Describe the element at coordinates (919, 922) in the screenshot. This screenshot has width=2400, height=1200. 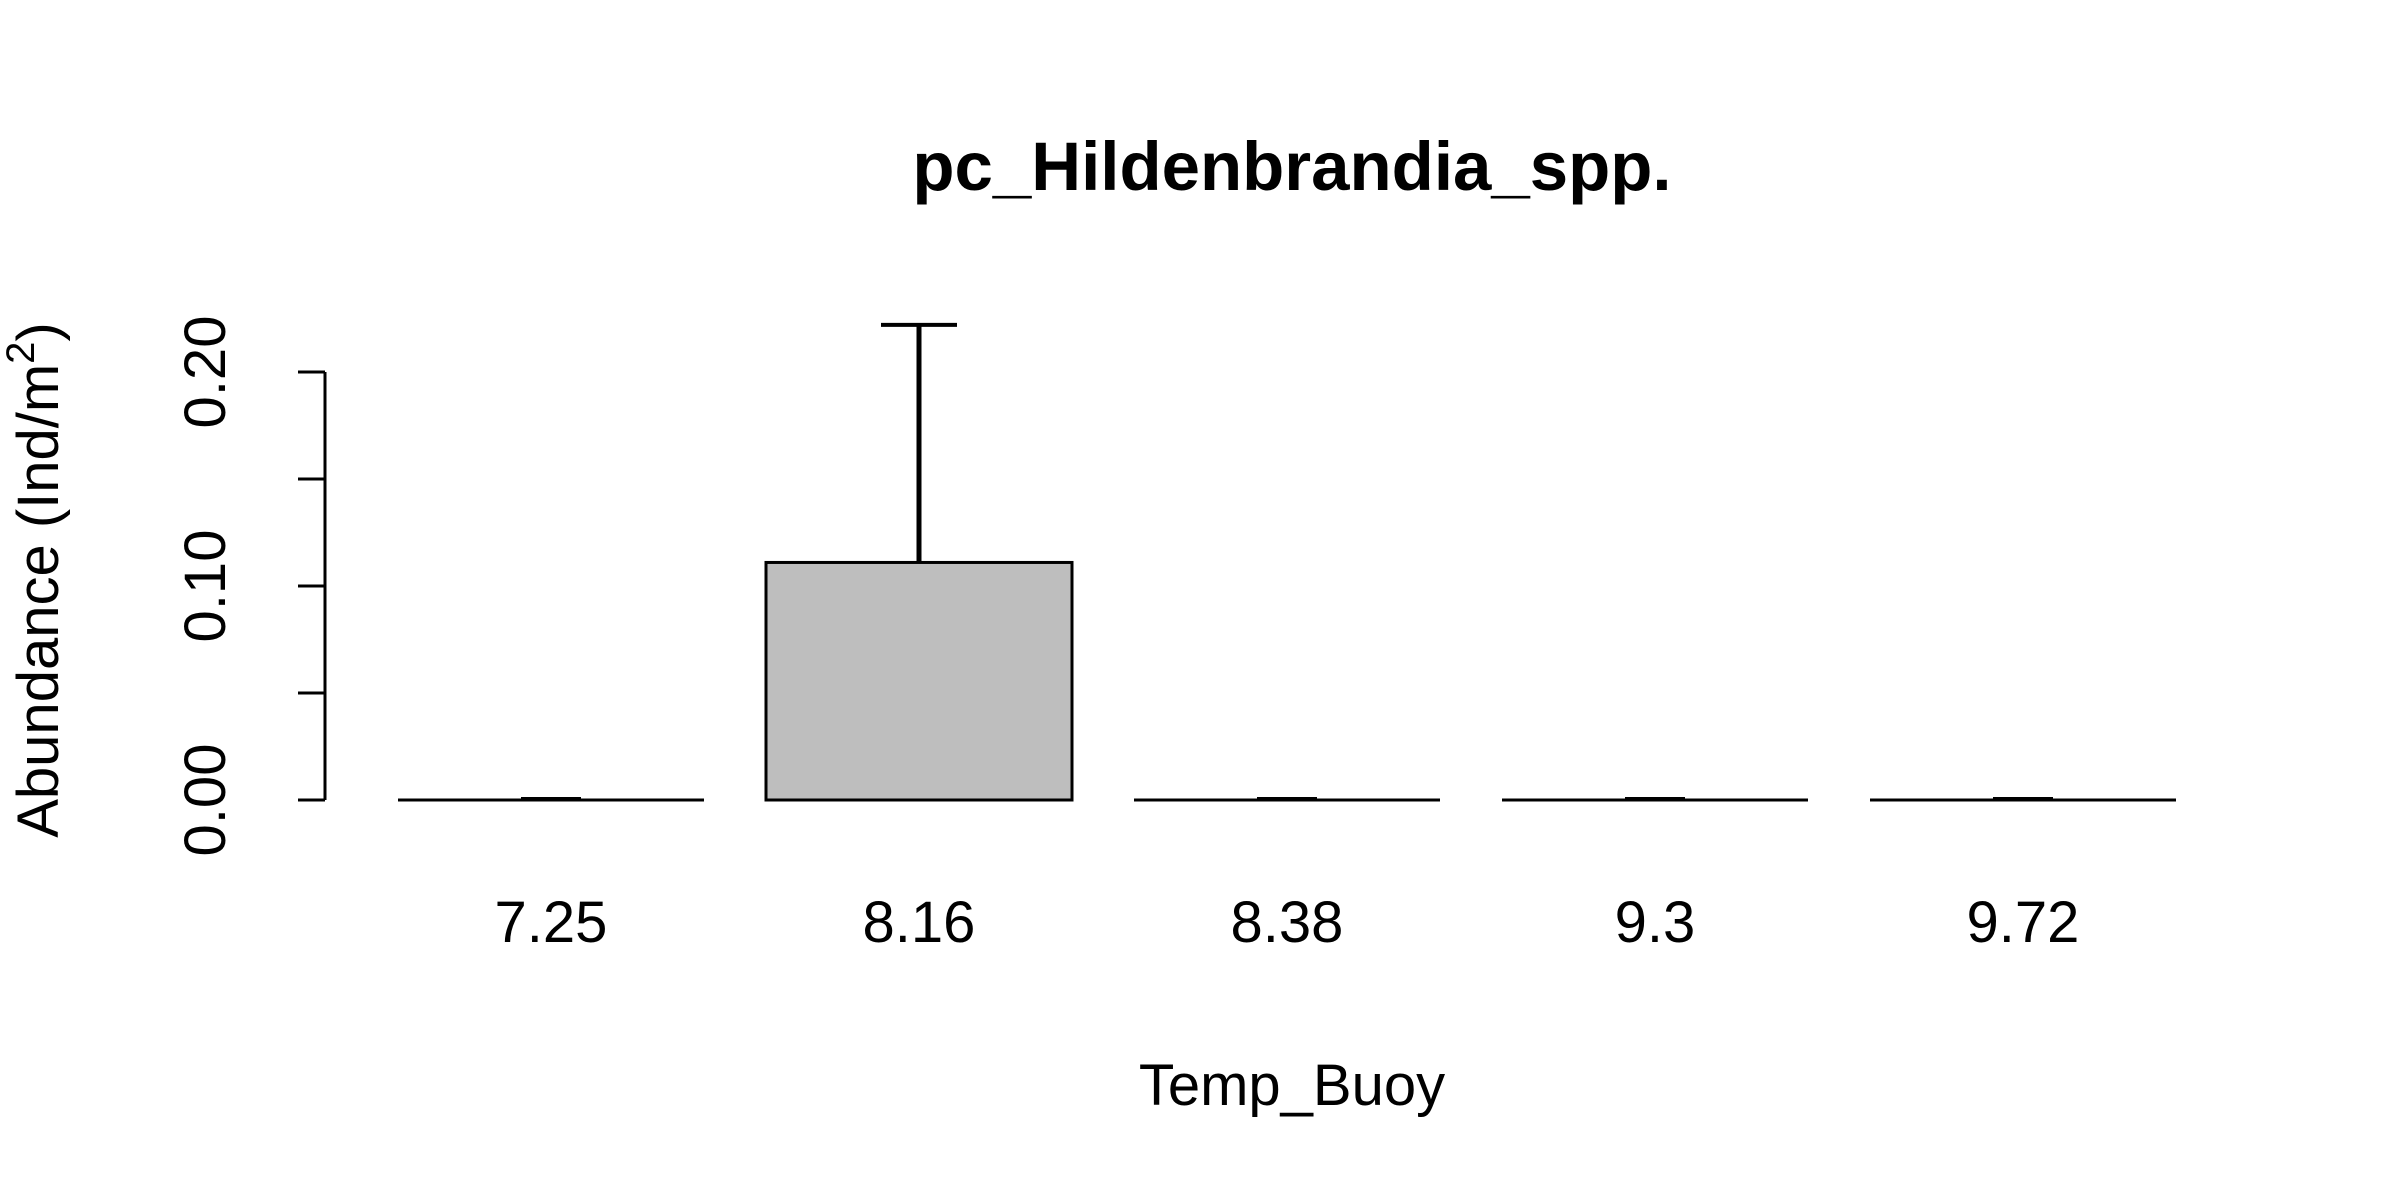
I see `x-tick-label: 8.16` at that location.